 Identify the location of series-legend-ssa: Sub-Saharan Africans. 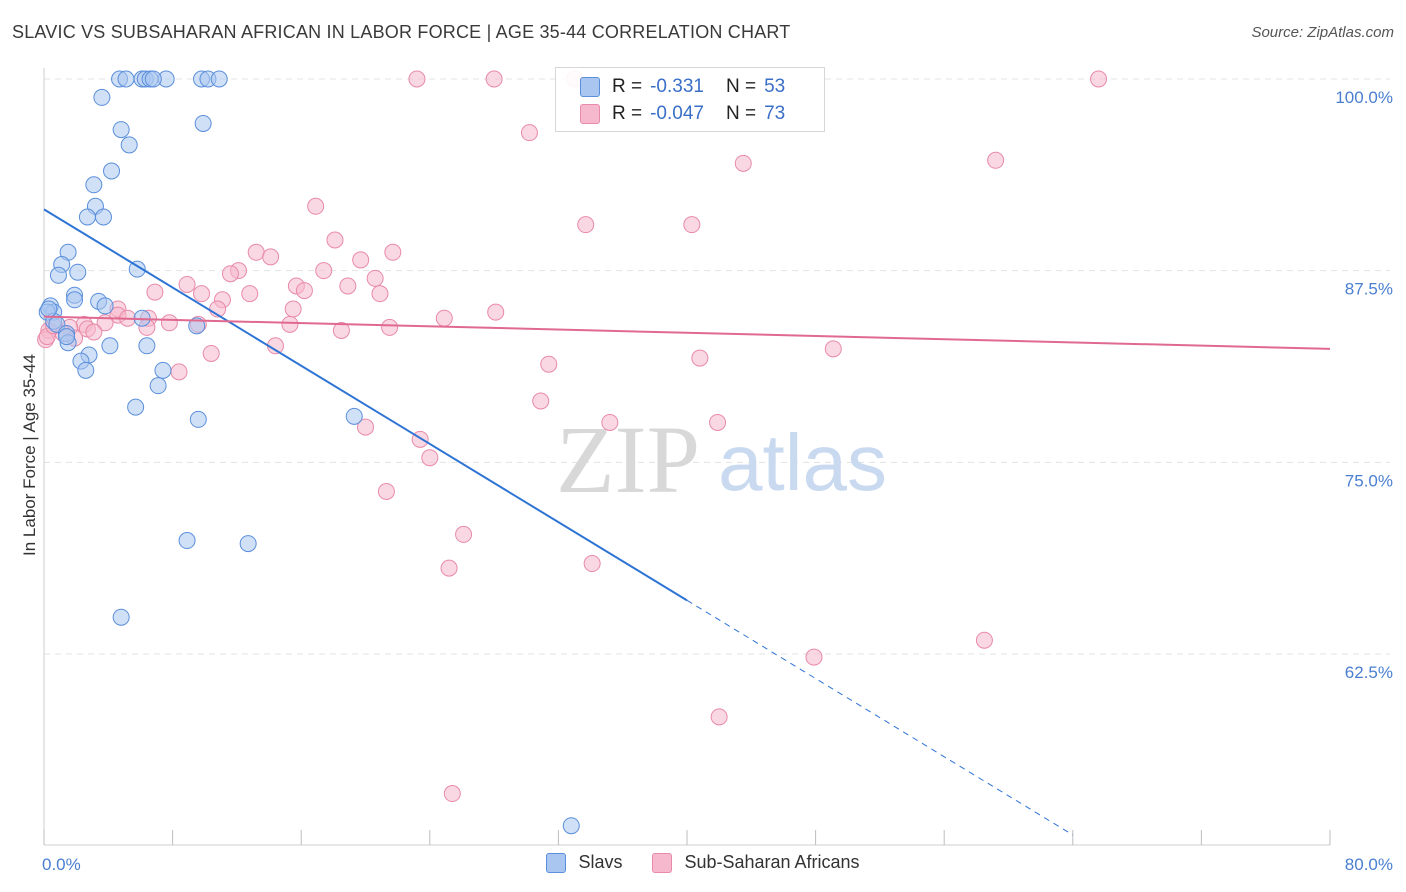
(756, 862).